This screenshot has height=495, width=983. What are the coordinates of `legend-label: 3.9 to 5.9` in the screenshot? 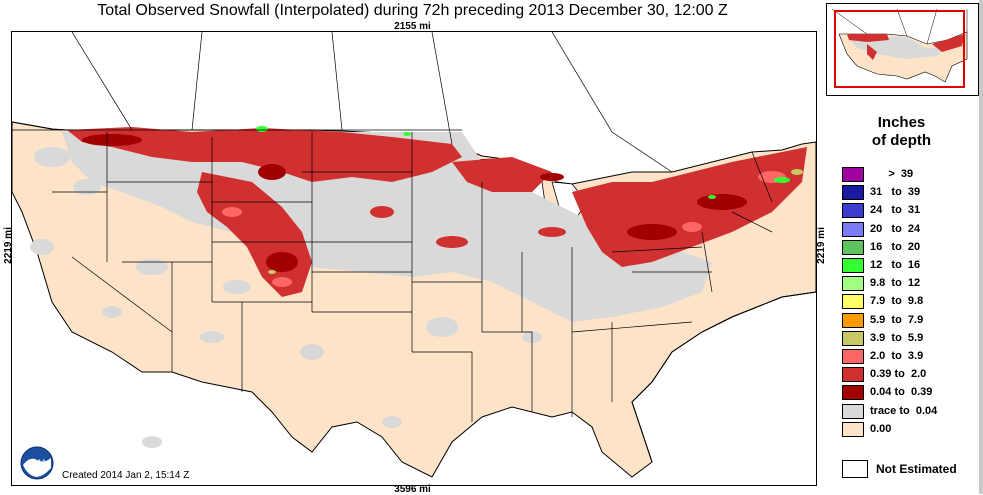 It's located at (897, 337).